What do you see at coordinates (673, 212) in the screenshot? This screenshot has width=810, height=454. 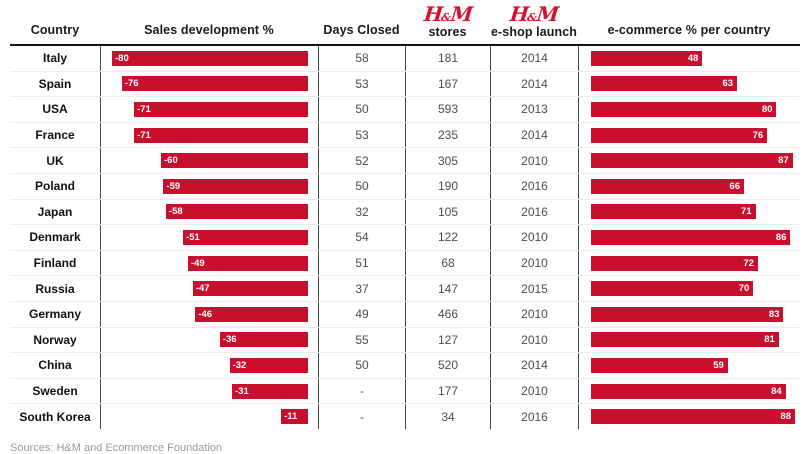 I see `ecommerce-bar: 71` at bounding box center [673, 212].